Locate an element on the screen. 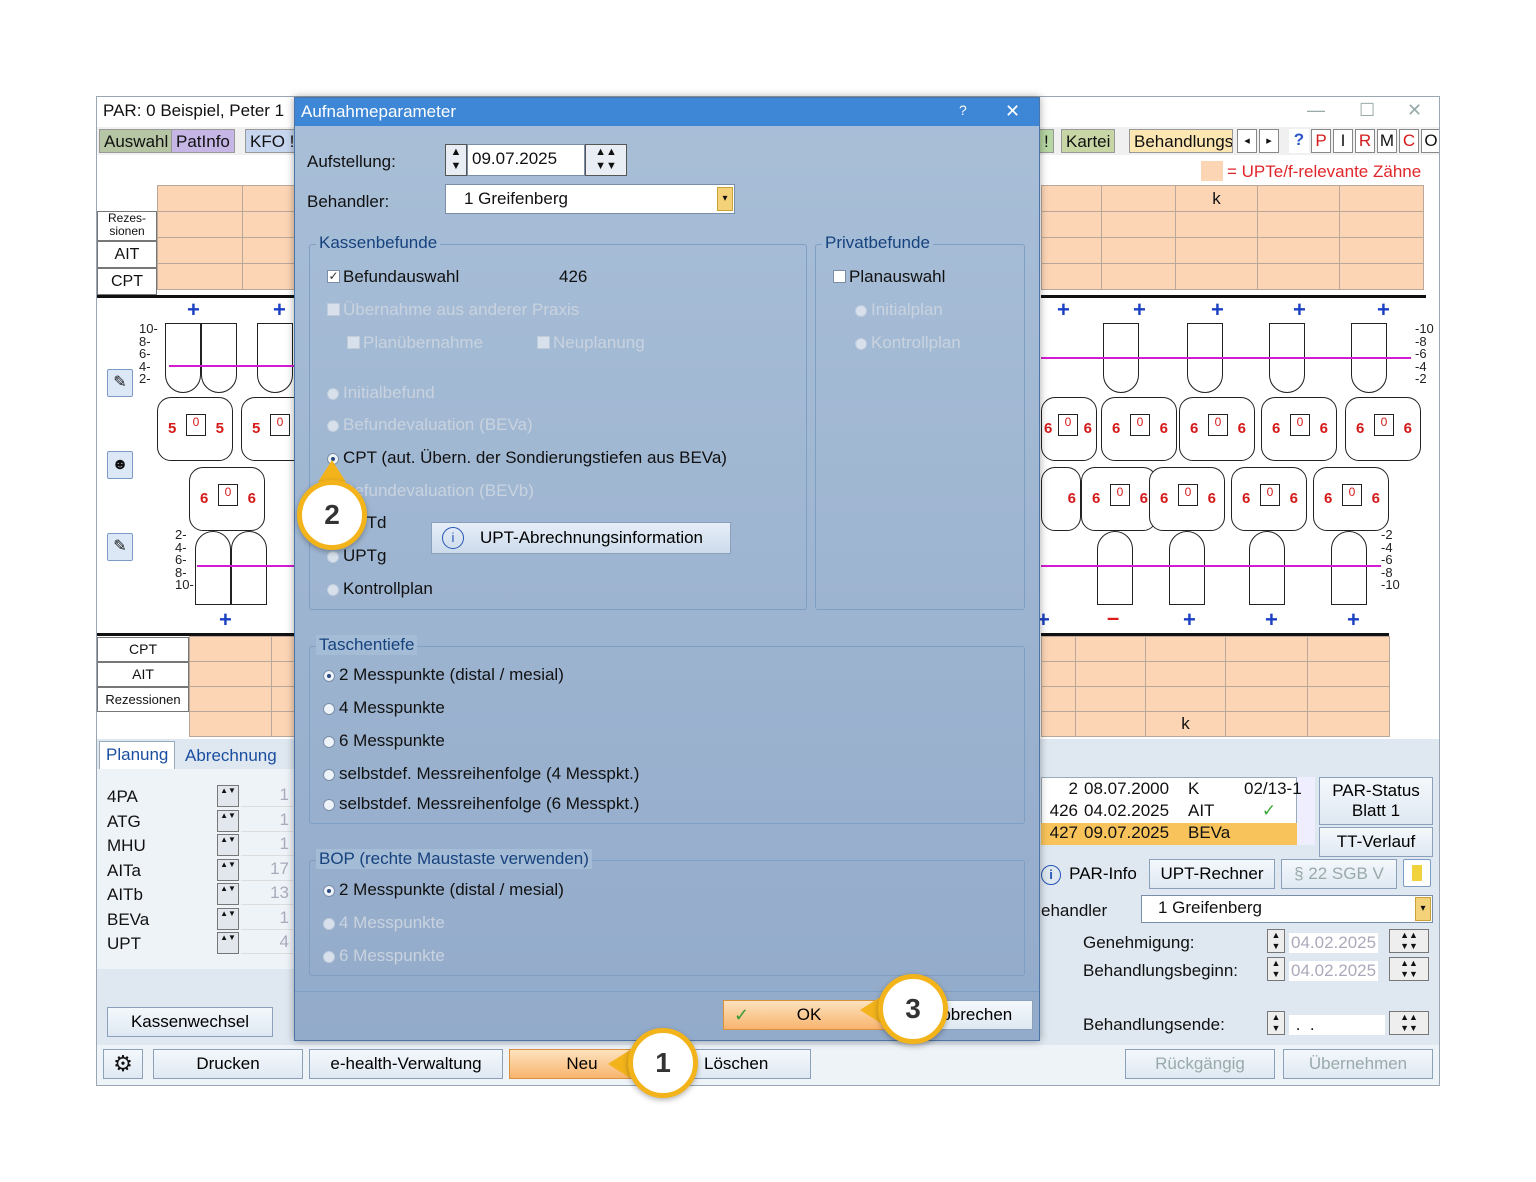  initialbefund-radio is located at coordinates (333, 394).